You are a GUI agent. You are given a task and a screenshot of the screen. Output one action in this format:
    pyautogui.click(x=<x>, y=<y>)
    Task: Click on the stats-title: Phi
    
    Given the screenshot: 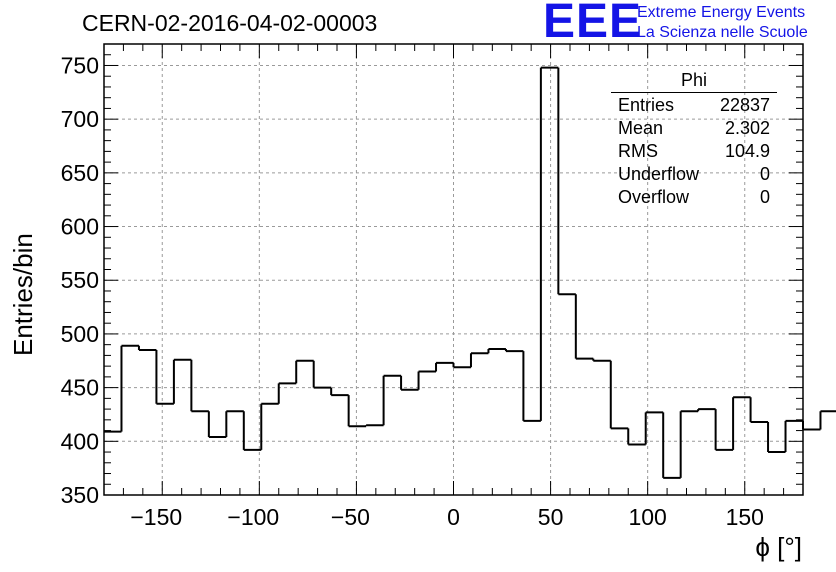 What is the action you would take?
    pyautogui.click(x=694, y=81)
    